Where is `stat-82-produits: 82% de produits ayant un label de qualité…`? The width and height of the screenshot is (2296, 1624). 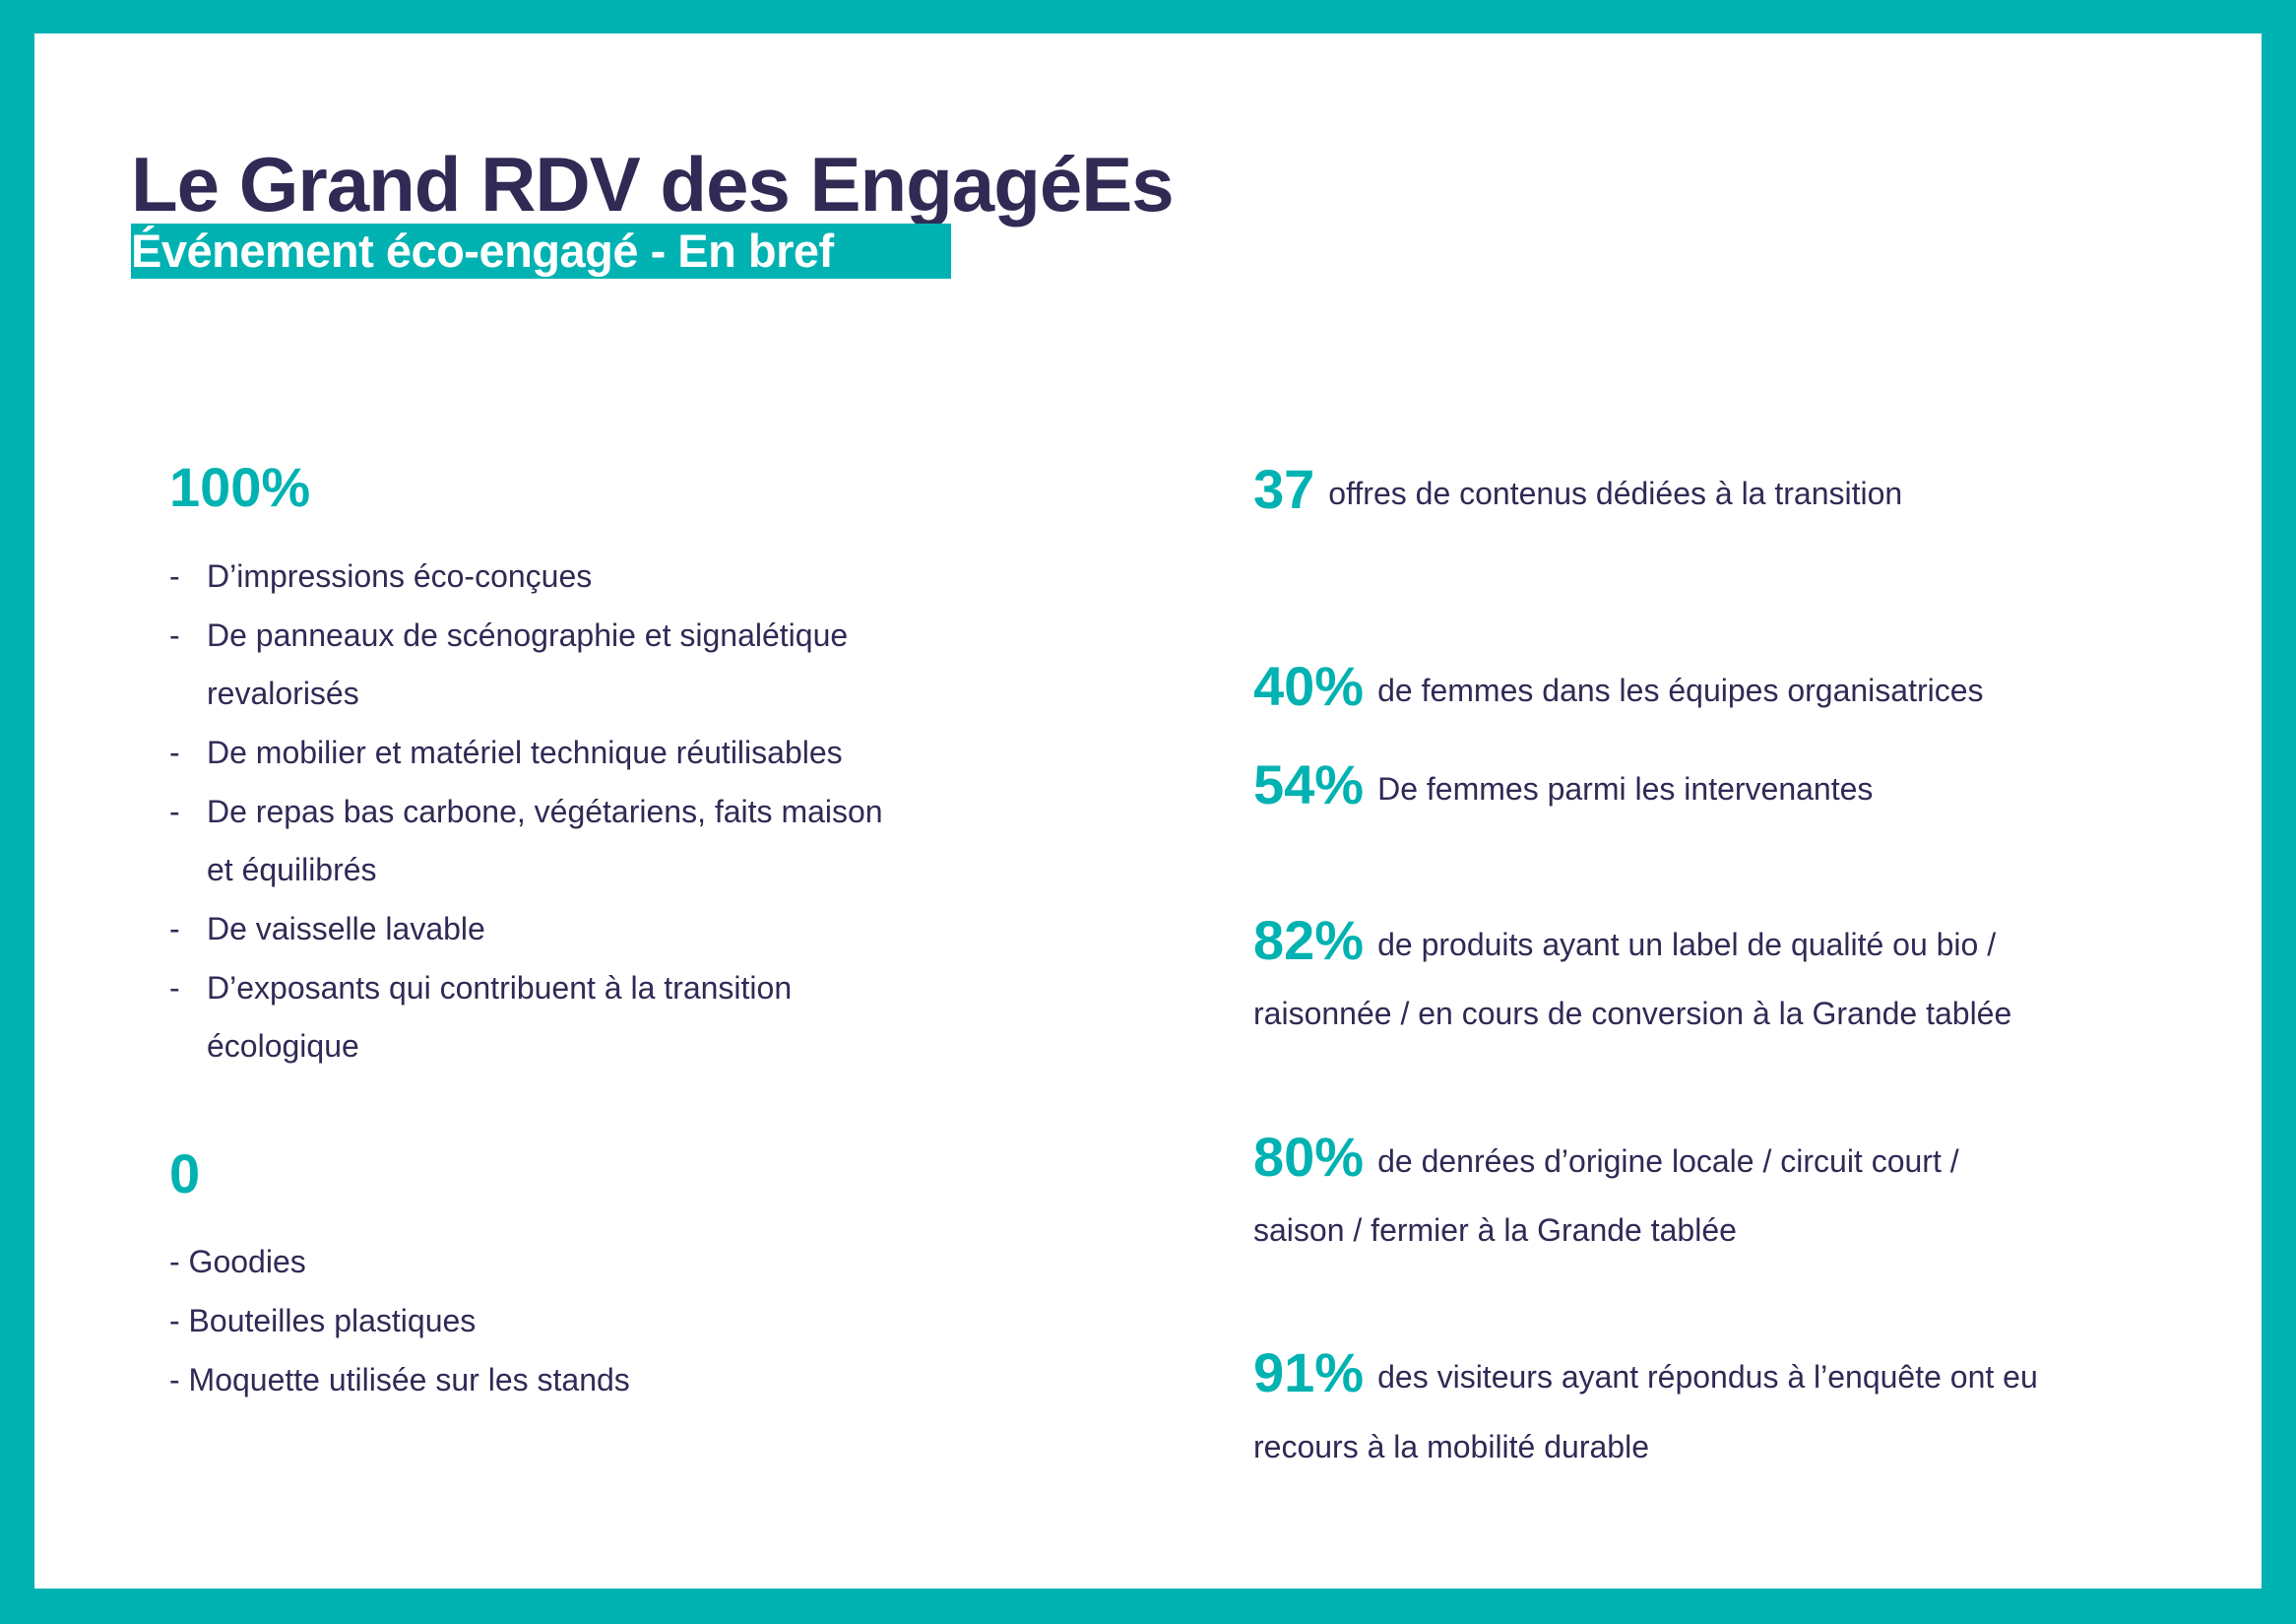 stat-82-produits: 82% de produits ayant un label de qualité… is located at coordinates (1624, 940).